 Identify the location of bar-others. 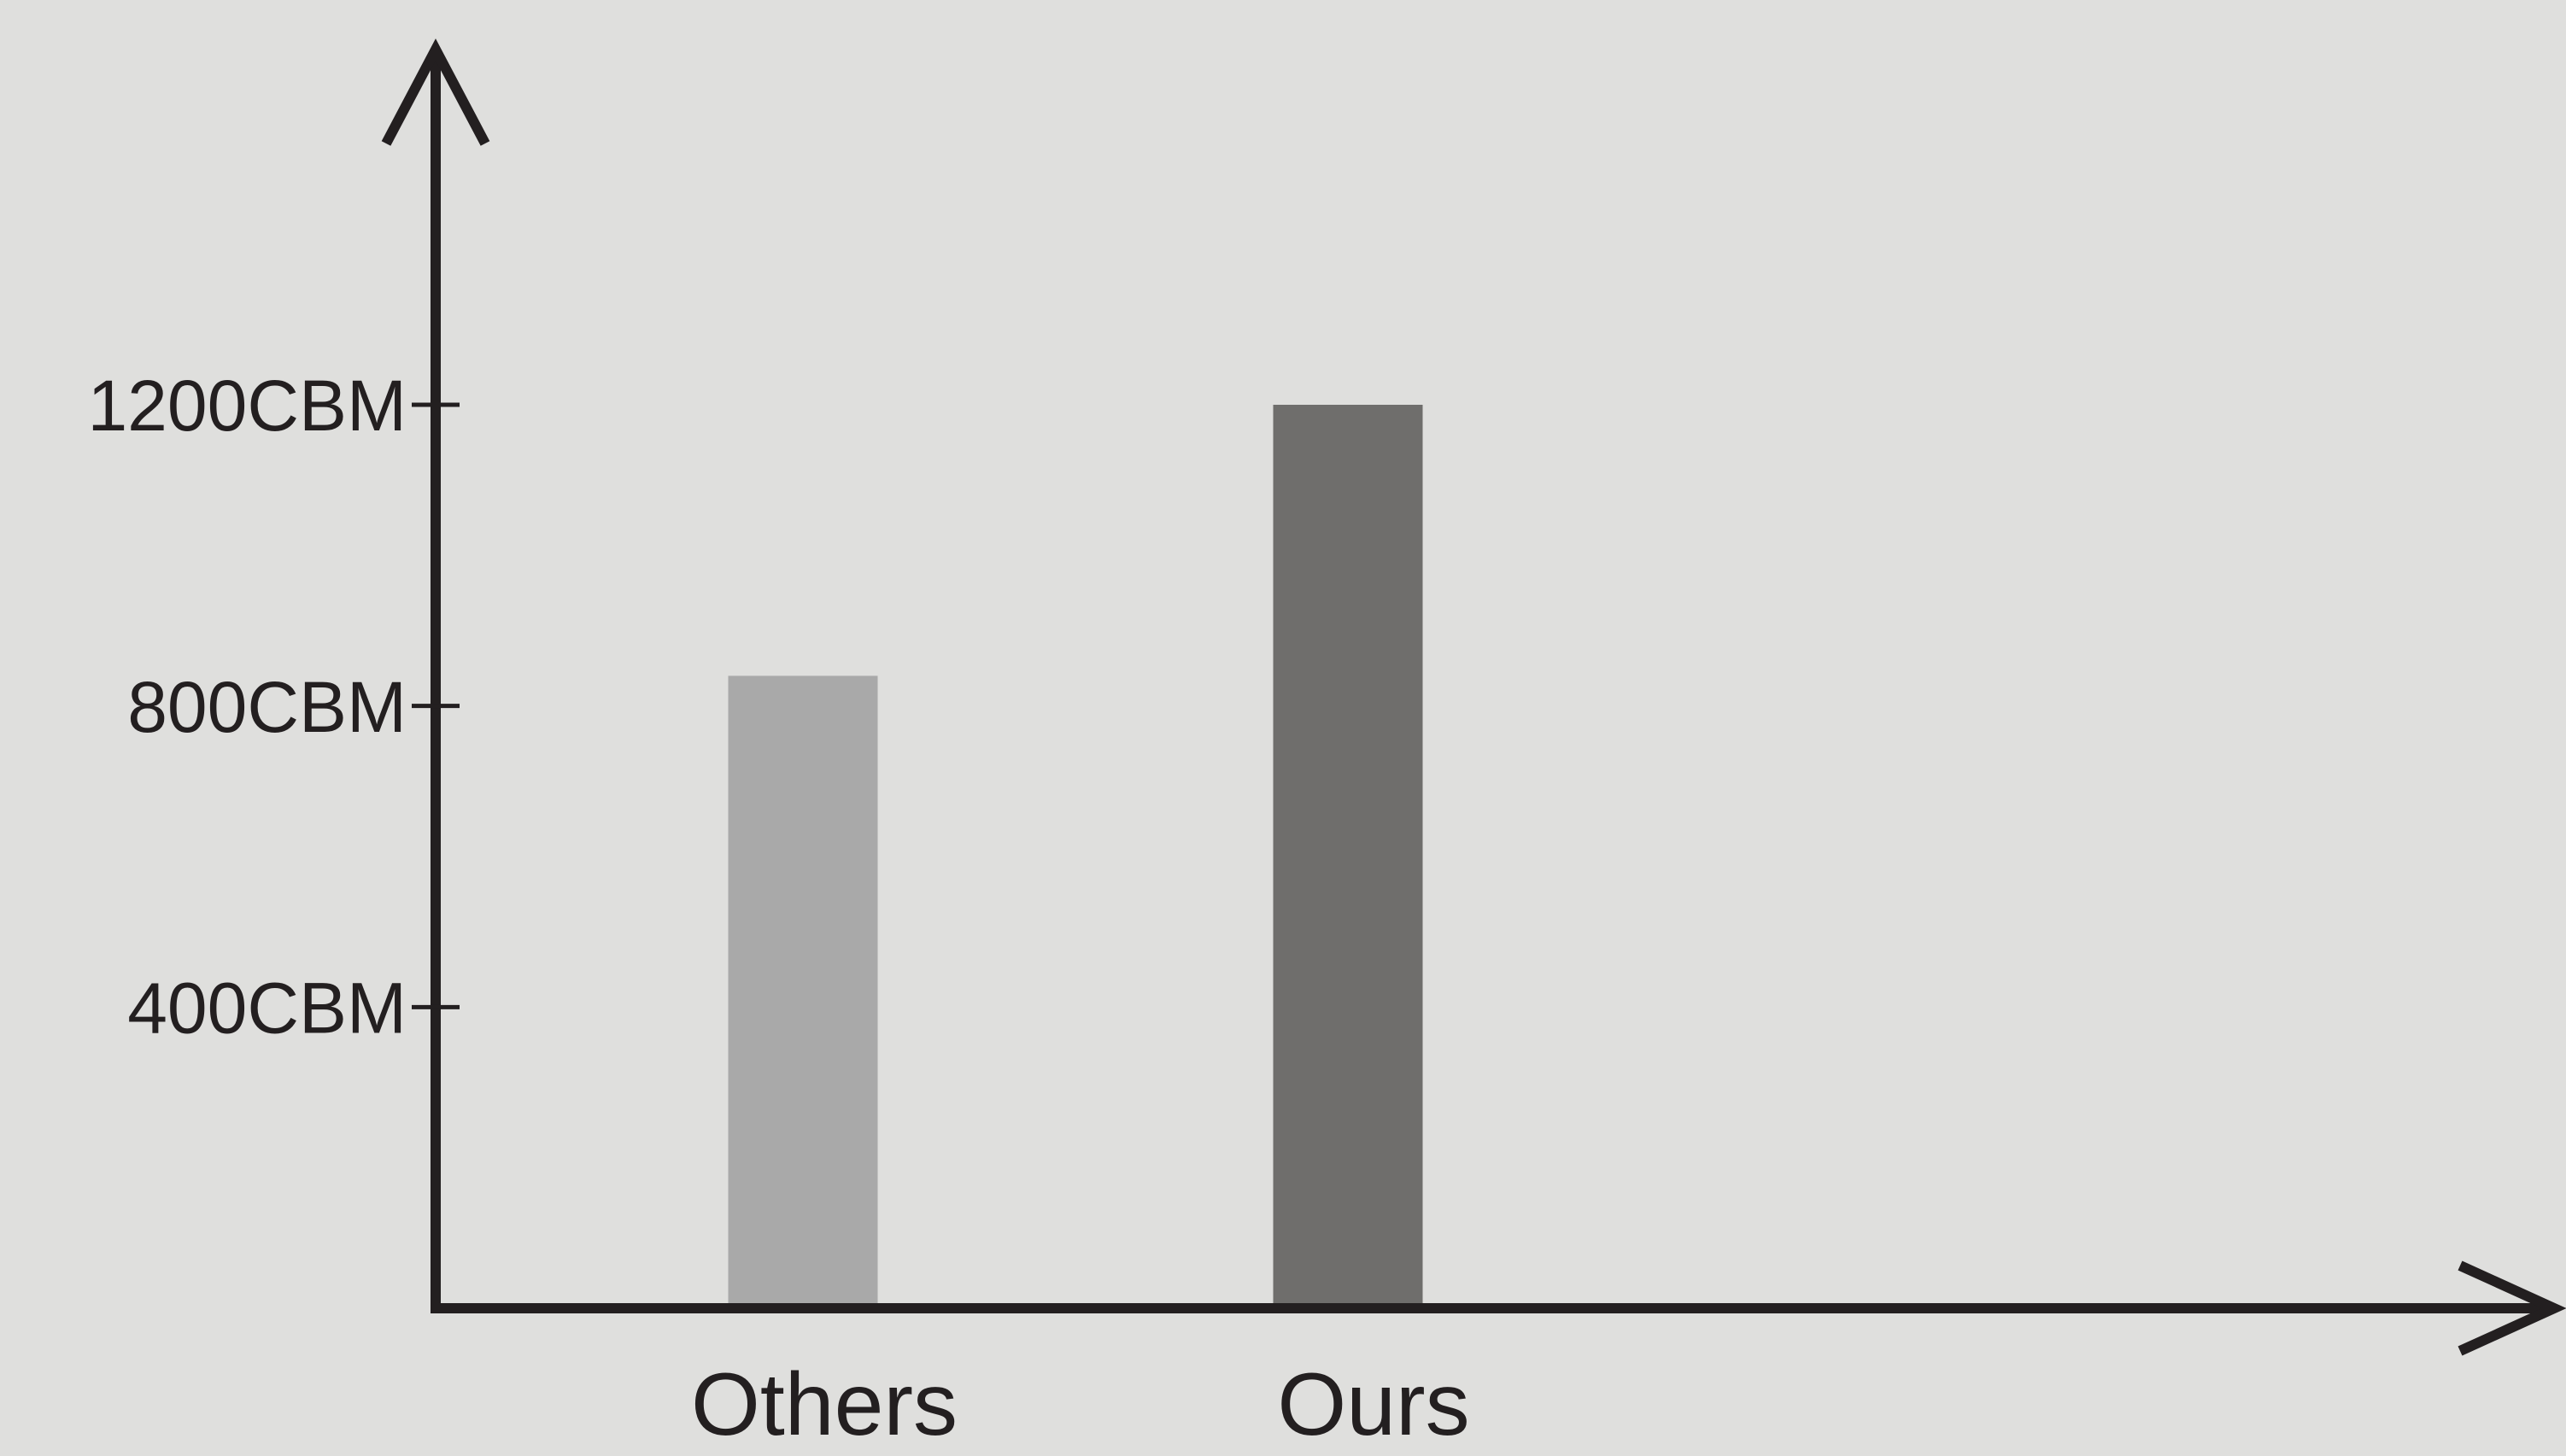
(803, 991).